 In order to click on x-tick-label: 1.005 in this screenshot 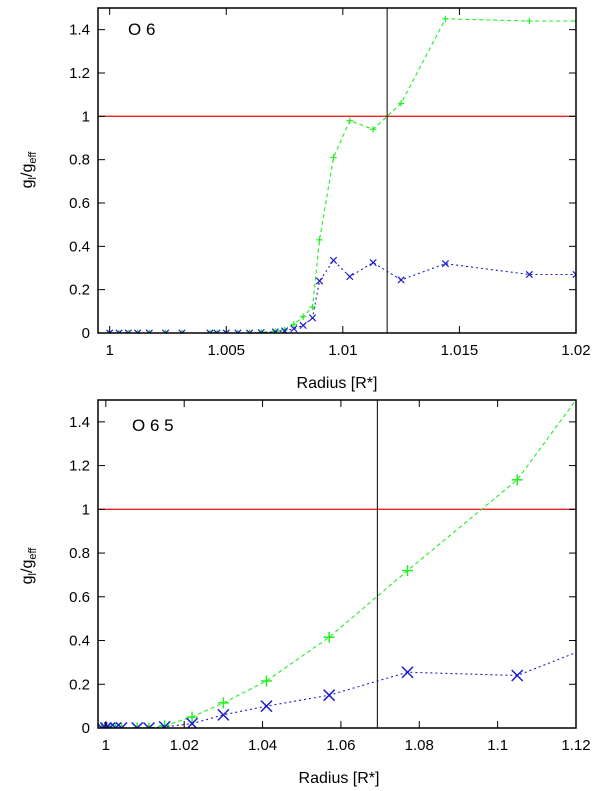, I will do `click(226, 350)`.